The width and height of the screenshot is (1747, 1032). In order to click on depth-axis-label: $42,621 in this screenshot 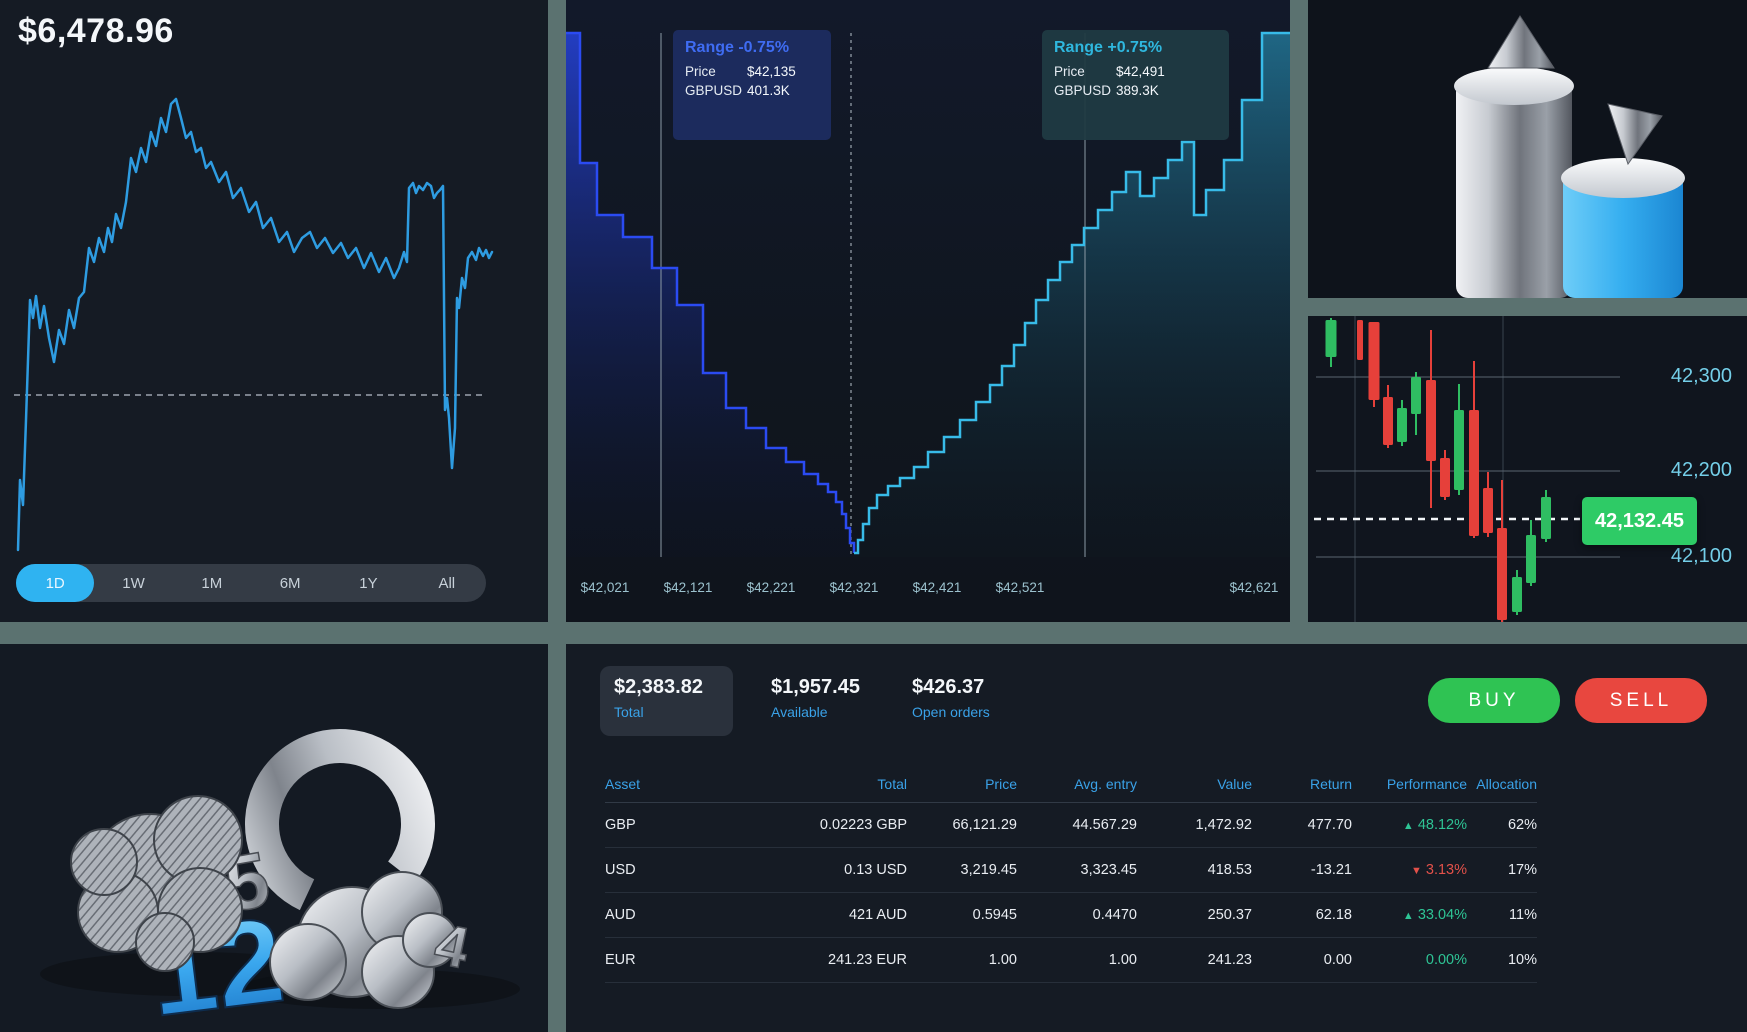, I will do `click(1254, 587)`.